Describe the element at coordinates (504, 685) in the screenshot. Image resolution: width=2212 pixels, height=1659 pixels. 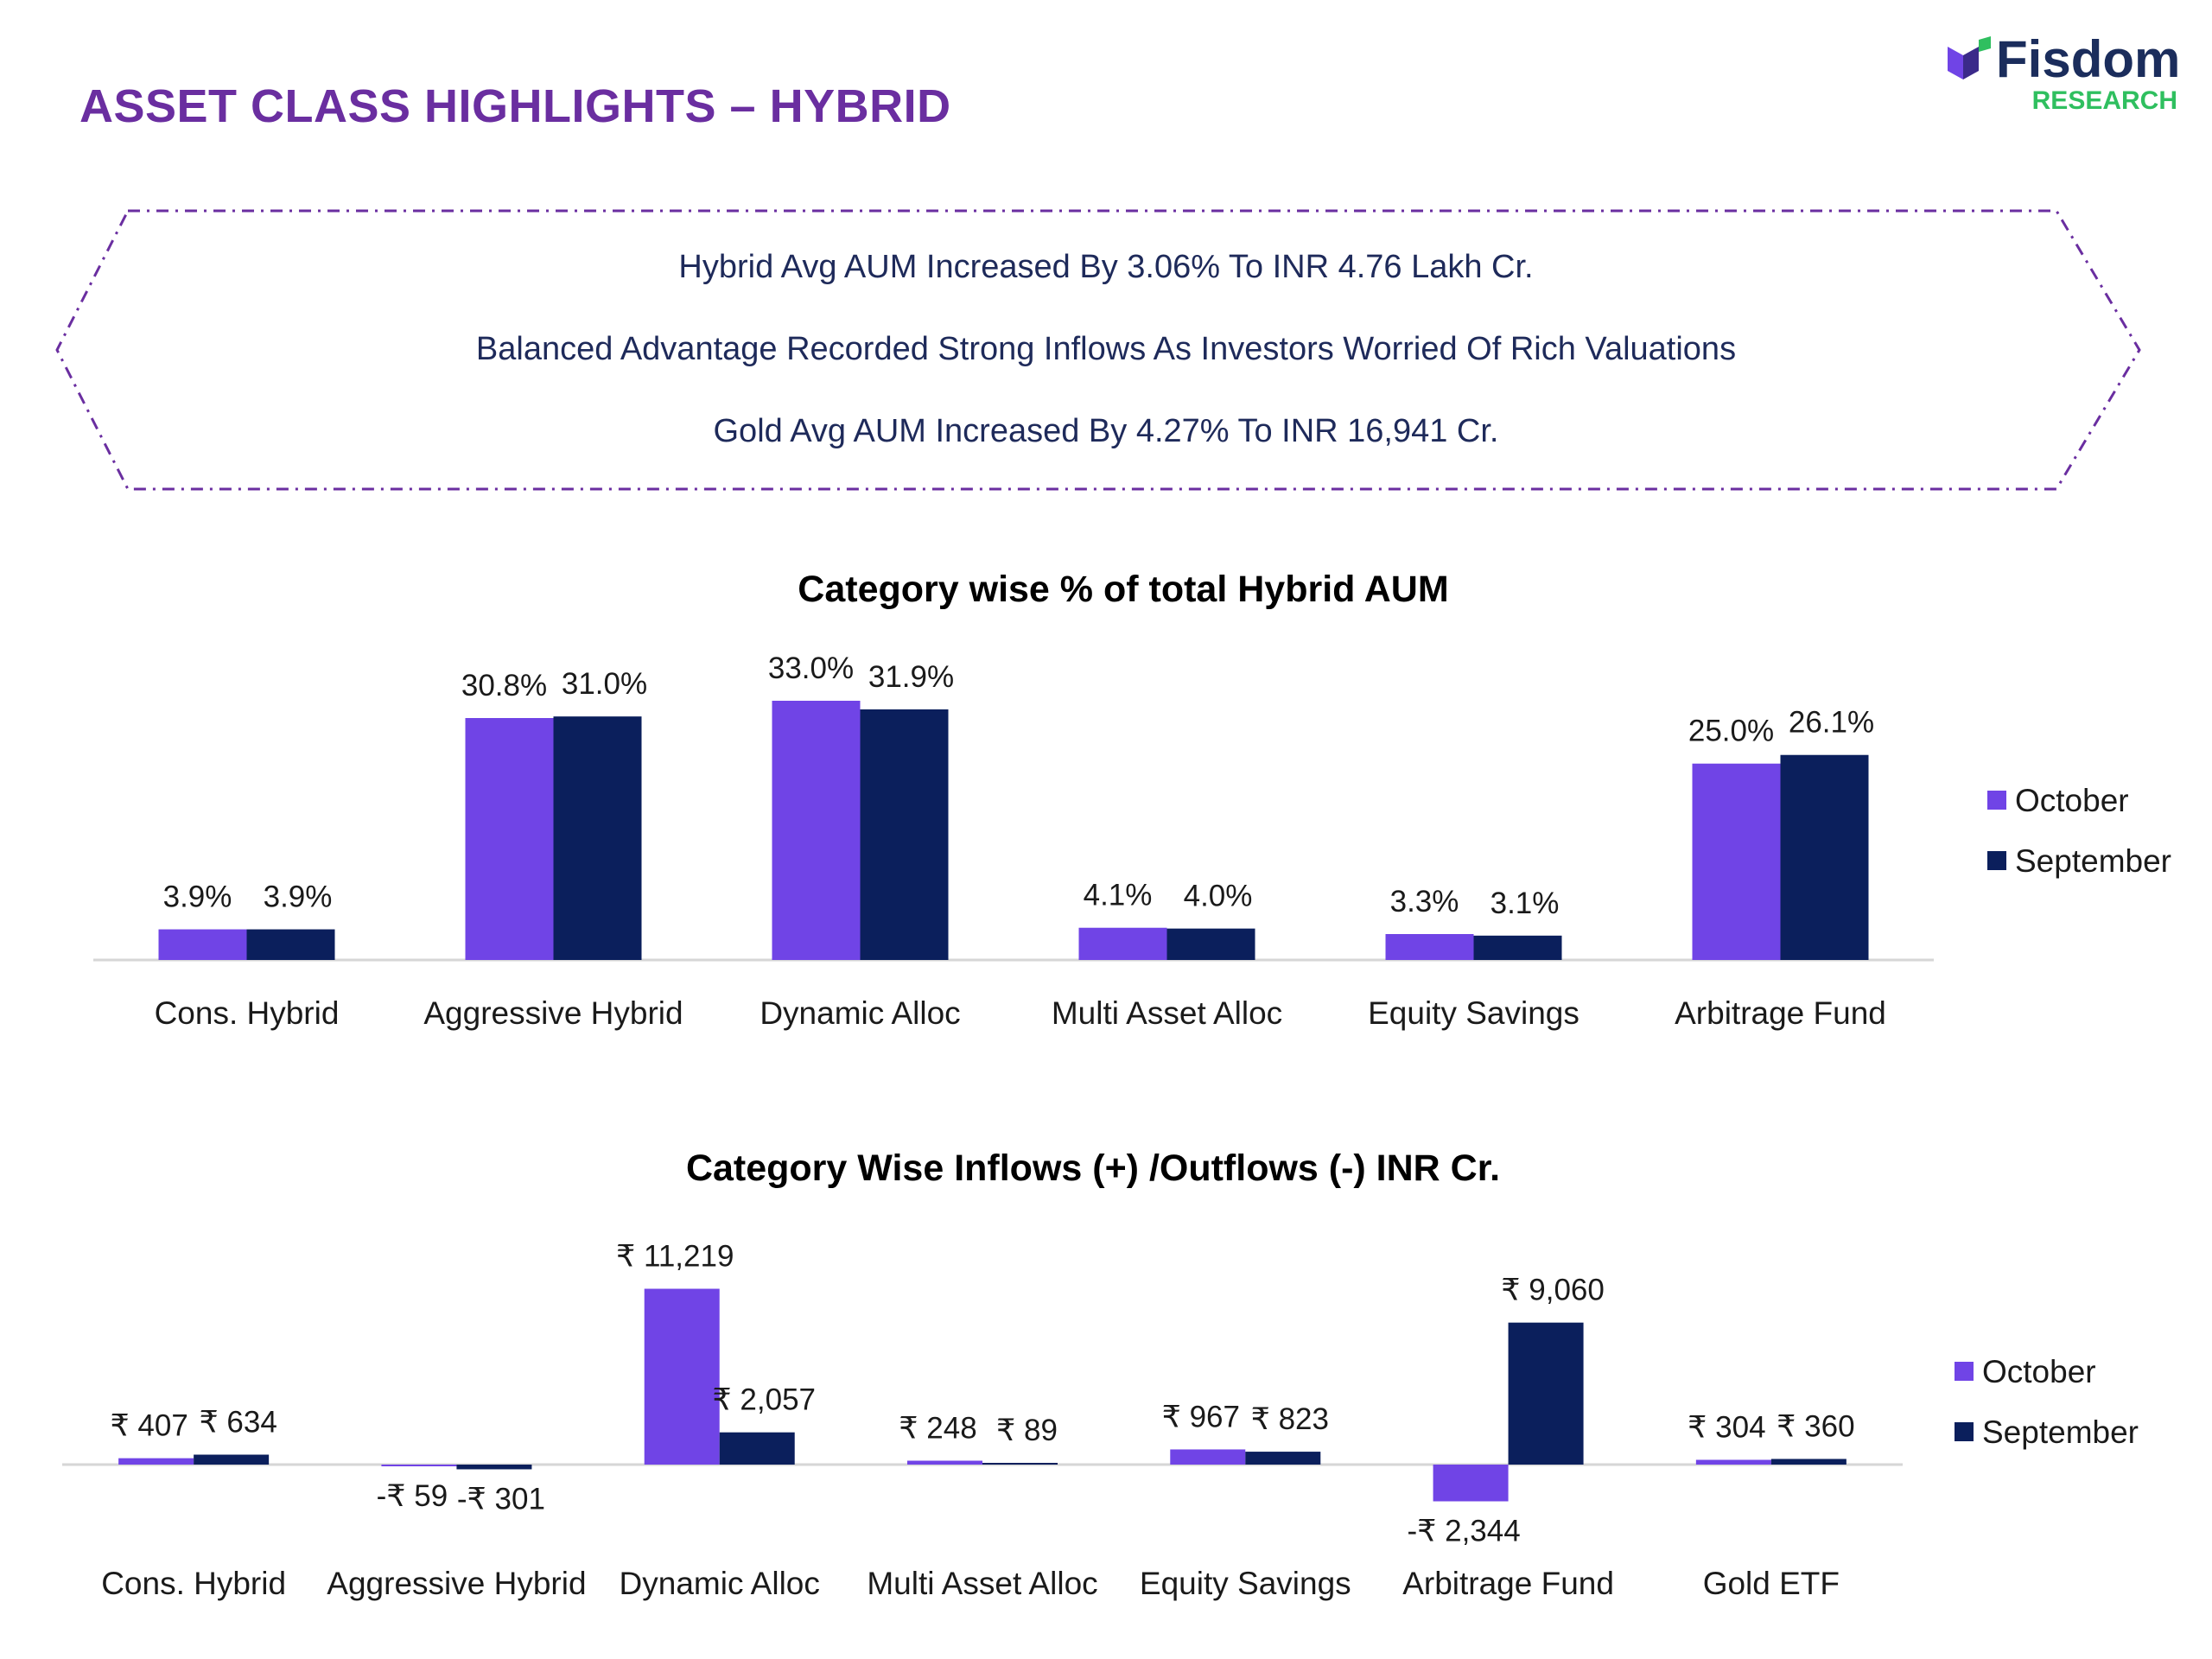
I see `data-label: 30.8%` at that location.